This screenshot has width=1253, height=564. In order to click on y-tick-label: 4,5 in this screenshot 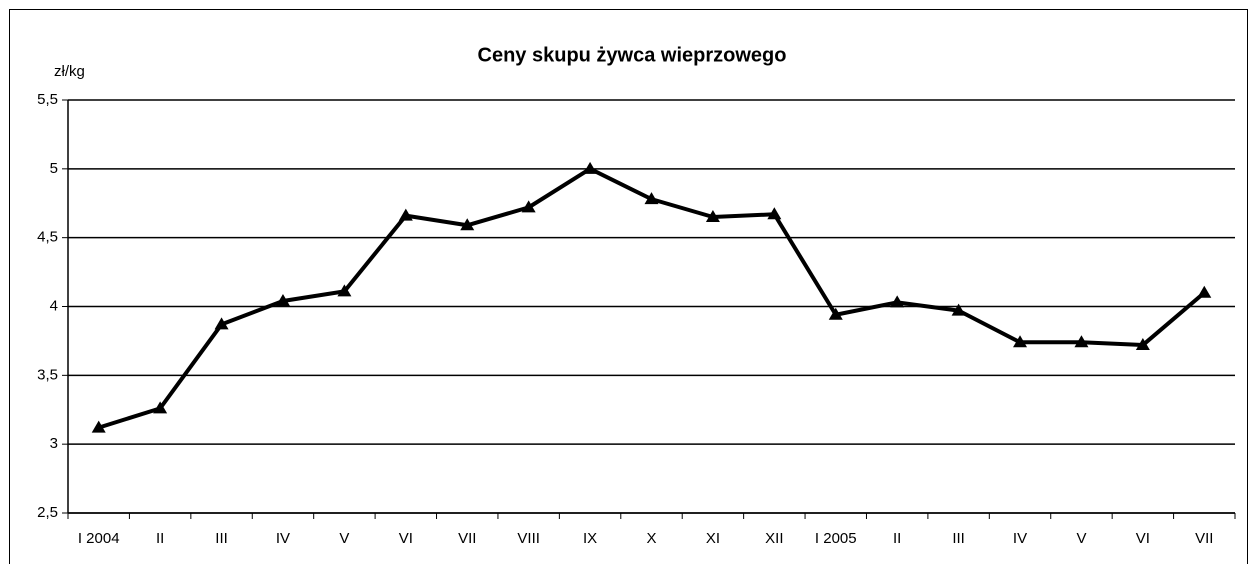, I will do `click(47, 237)`.